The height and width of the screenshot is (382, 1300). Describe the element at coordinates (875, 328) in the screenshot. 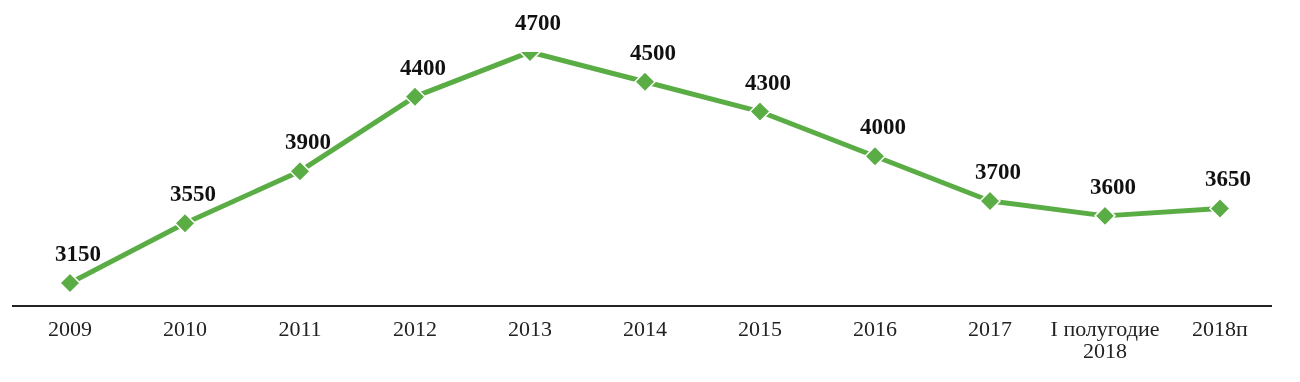

I see `x-tick-label: 2016` at that location.